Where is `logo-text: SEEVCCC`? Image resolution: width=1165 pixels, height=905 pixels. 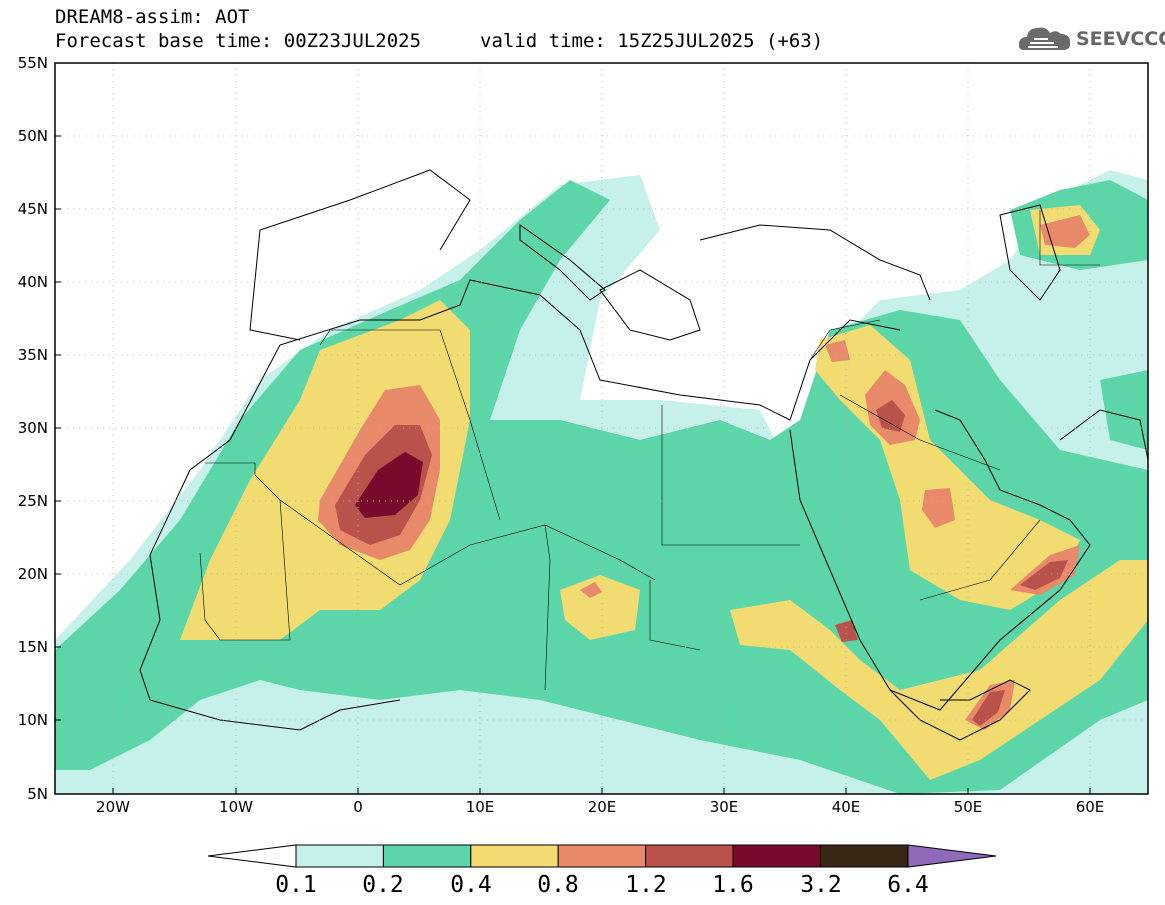 logo-text: SEEVCCC is located at coordinates (1120, 39).